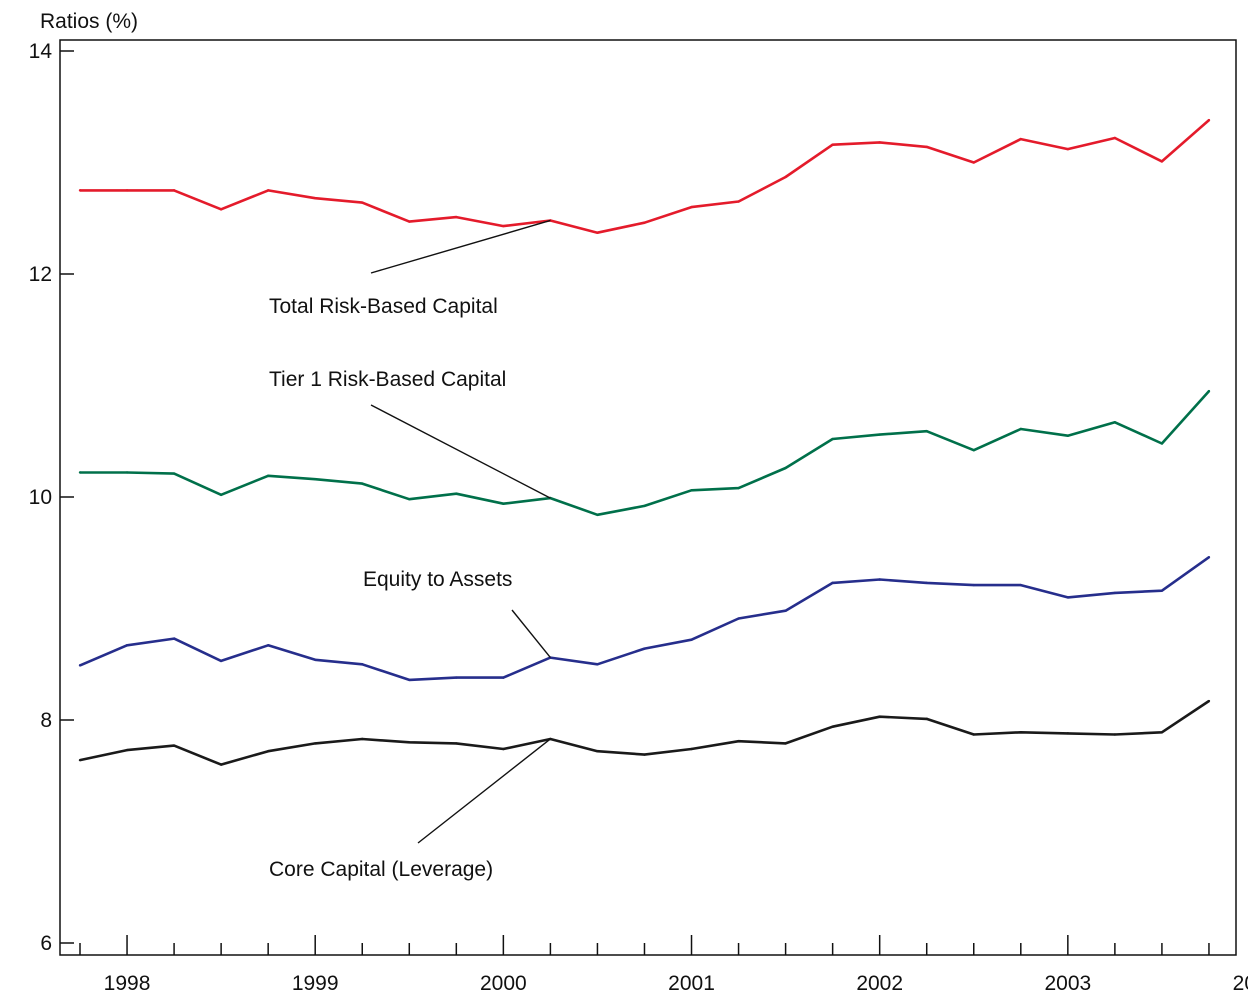 This screenshot has width=1248, height=997. What do you see at coordinates (40, 497) in the screenshot?
I see `y-tick-label: 10` at bounding box center [40, 497].